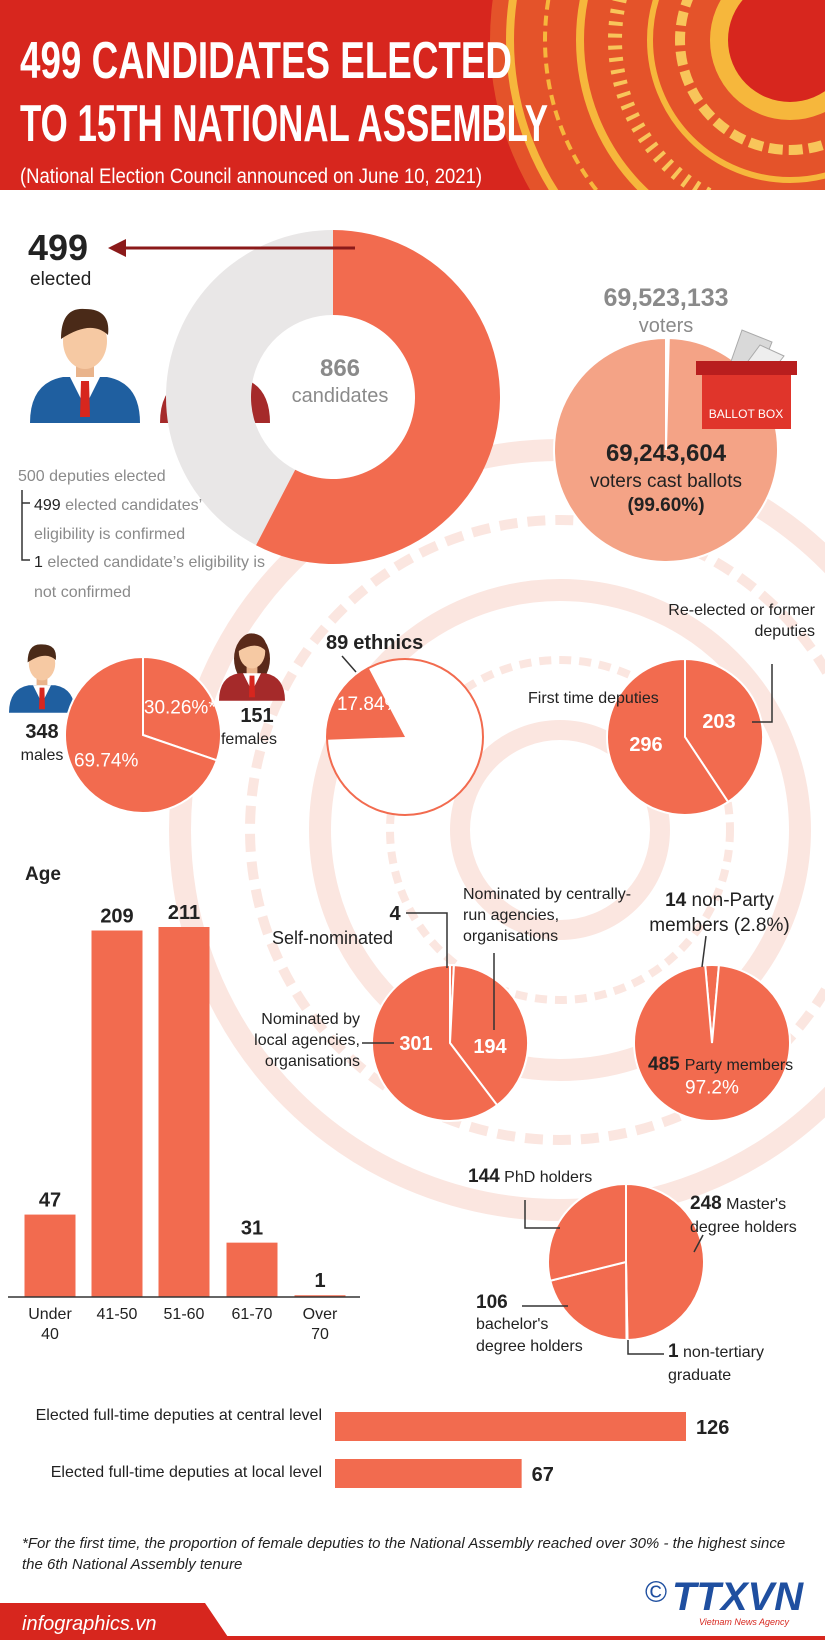 The image size is (825, 1640). I want to click on x-tick-label-part: Under 40, so click(50, 1324).